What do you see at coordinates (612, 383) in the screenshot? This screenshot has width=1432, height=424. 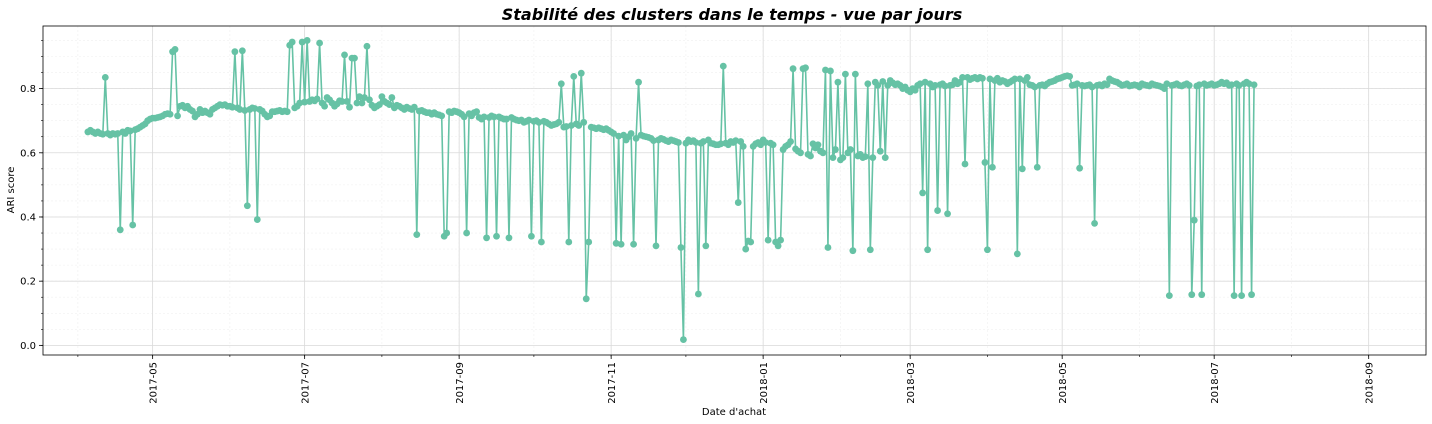 I see `x-tick-label: 2017-11` at bounding box center [612, 383].